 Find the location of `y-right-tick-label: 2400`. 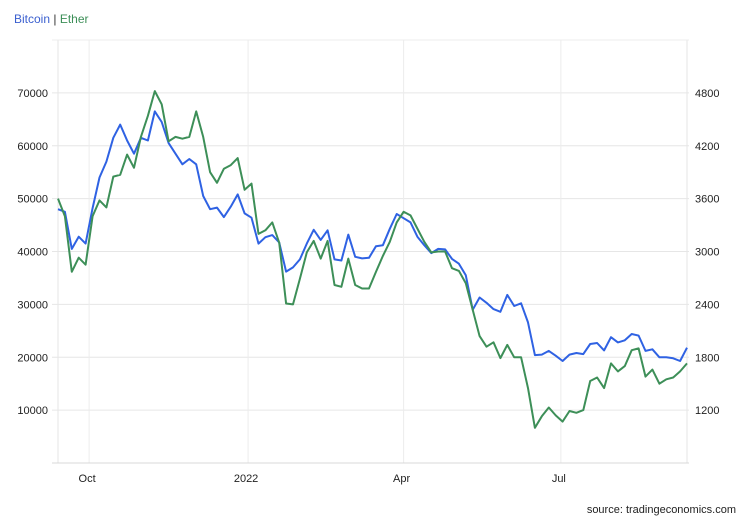

y-right-tick-label: 2400 is located at coordinates (707, 305).